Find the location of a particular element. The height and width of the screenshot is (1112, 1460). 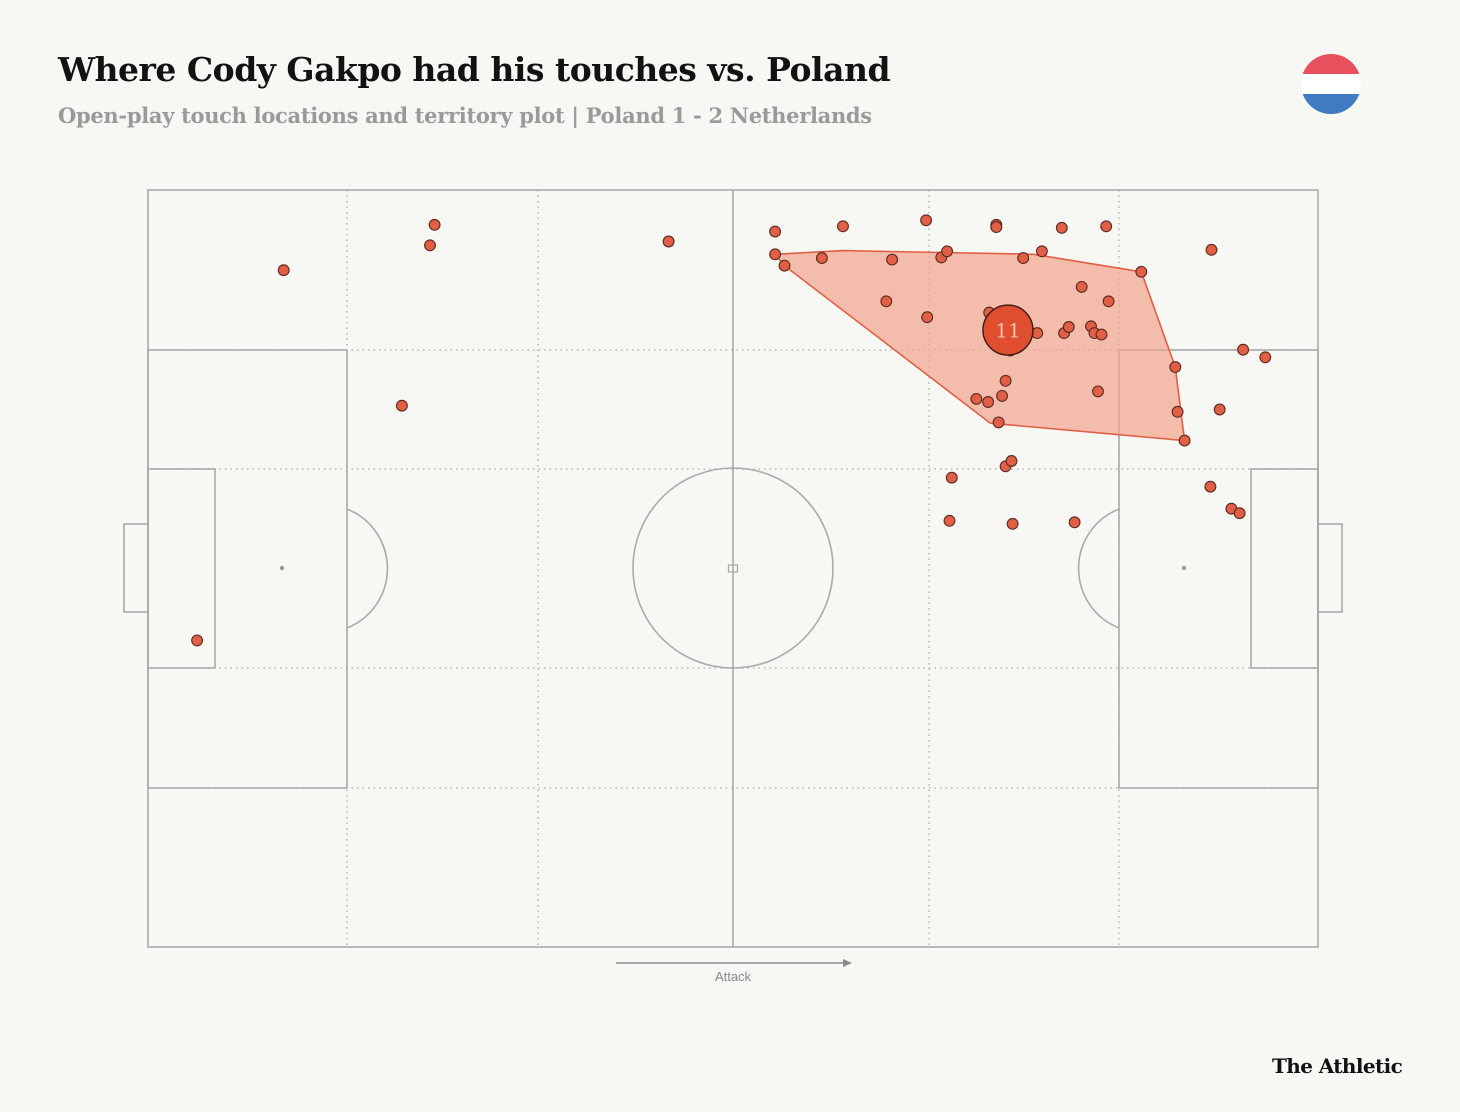

attack-label: Attack is located at coordinates (733, 976).